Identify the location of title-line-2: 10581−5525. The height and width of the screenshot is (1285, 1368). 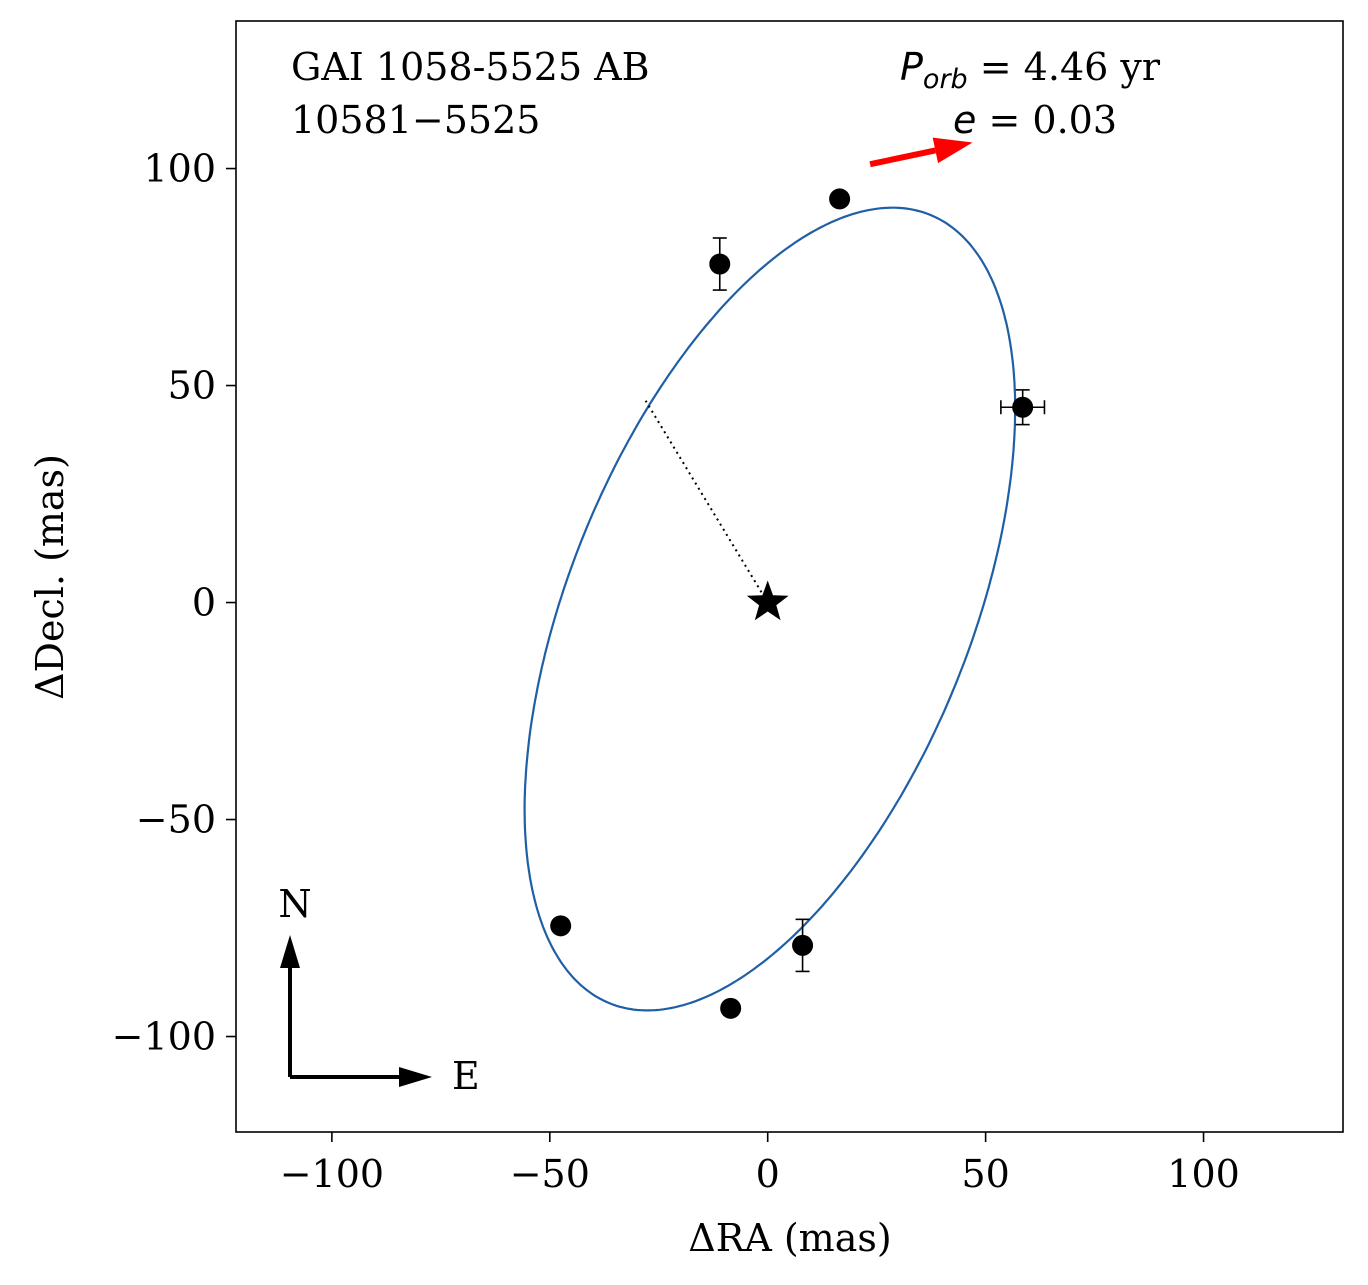
(415, 120).